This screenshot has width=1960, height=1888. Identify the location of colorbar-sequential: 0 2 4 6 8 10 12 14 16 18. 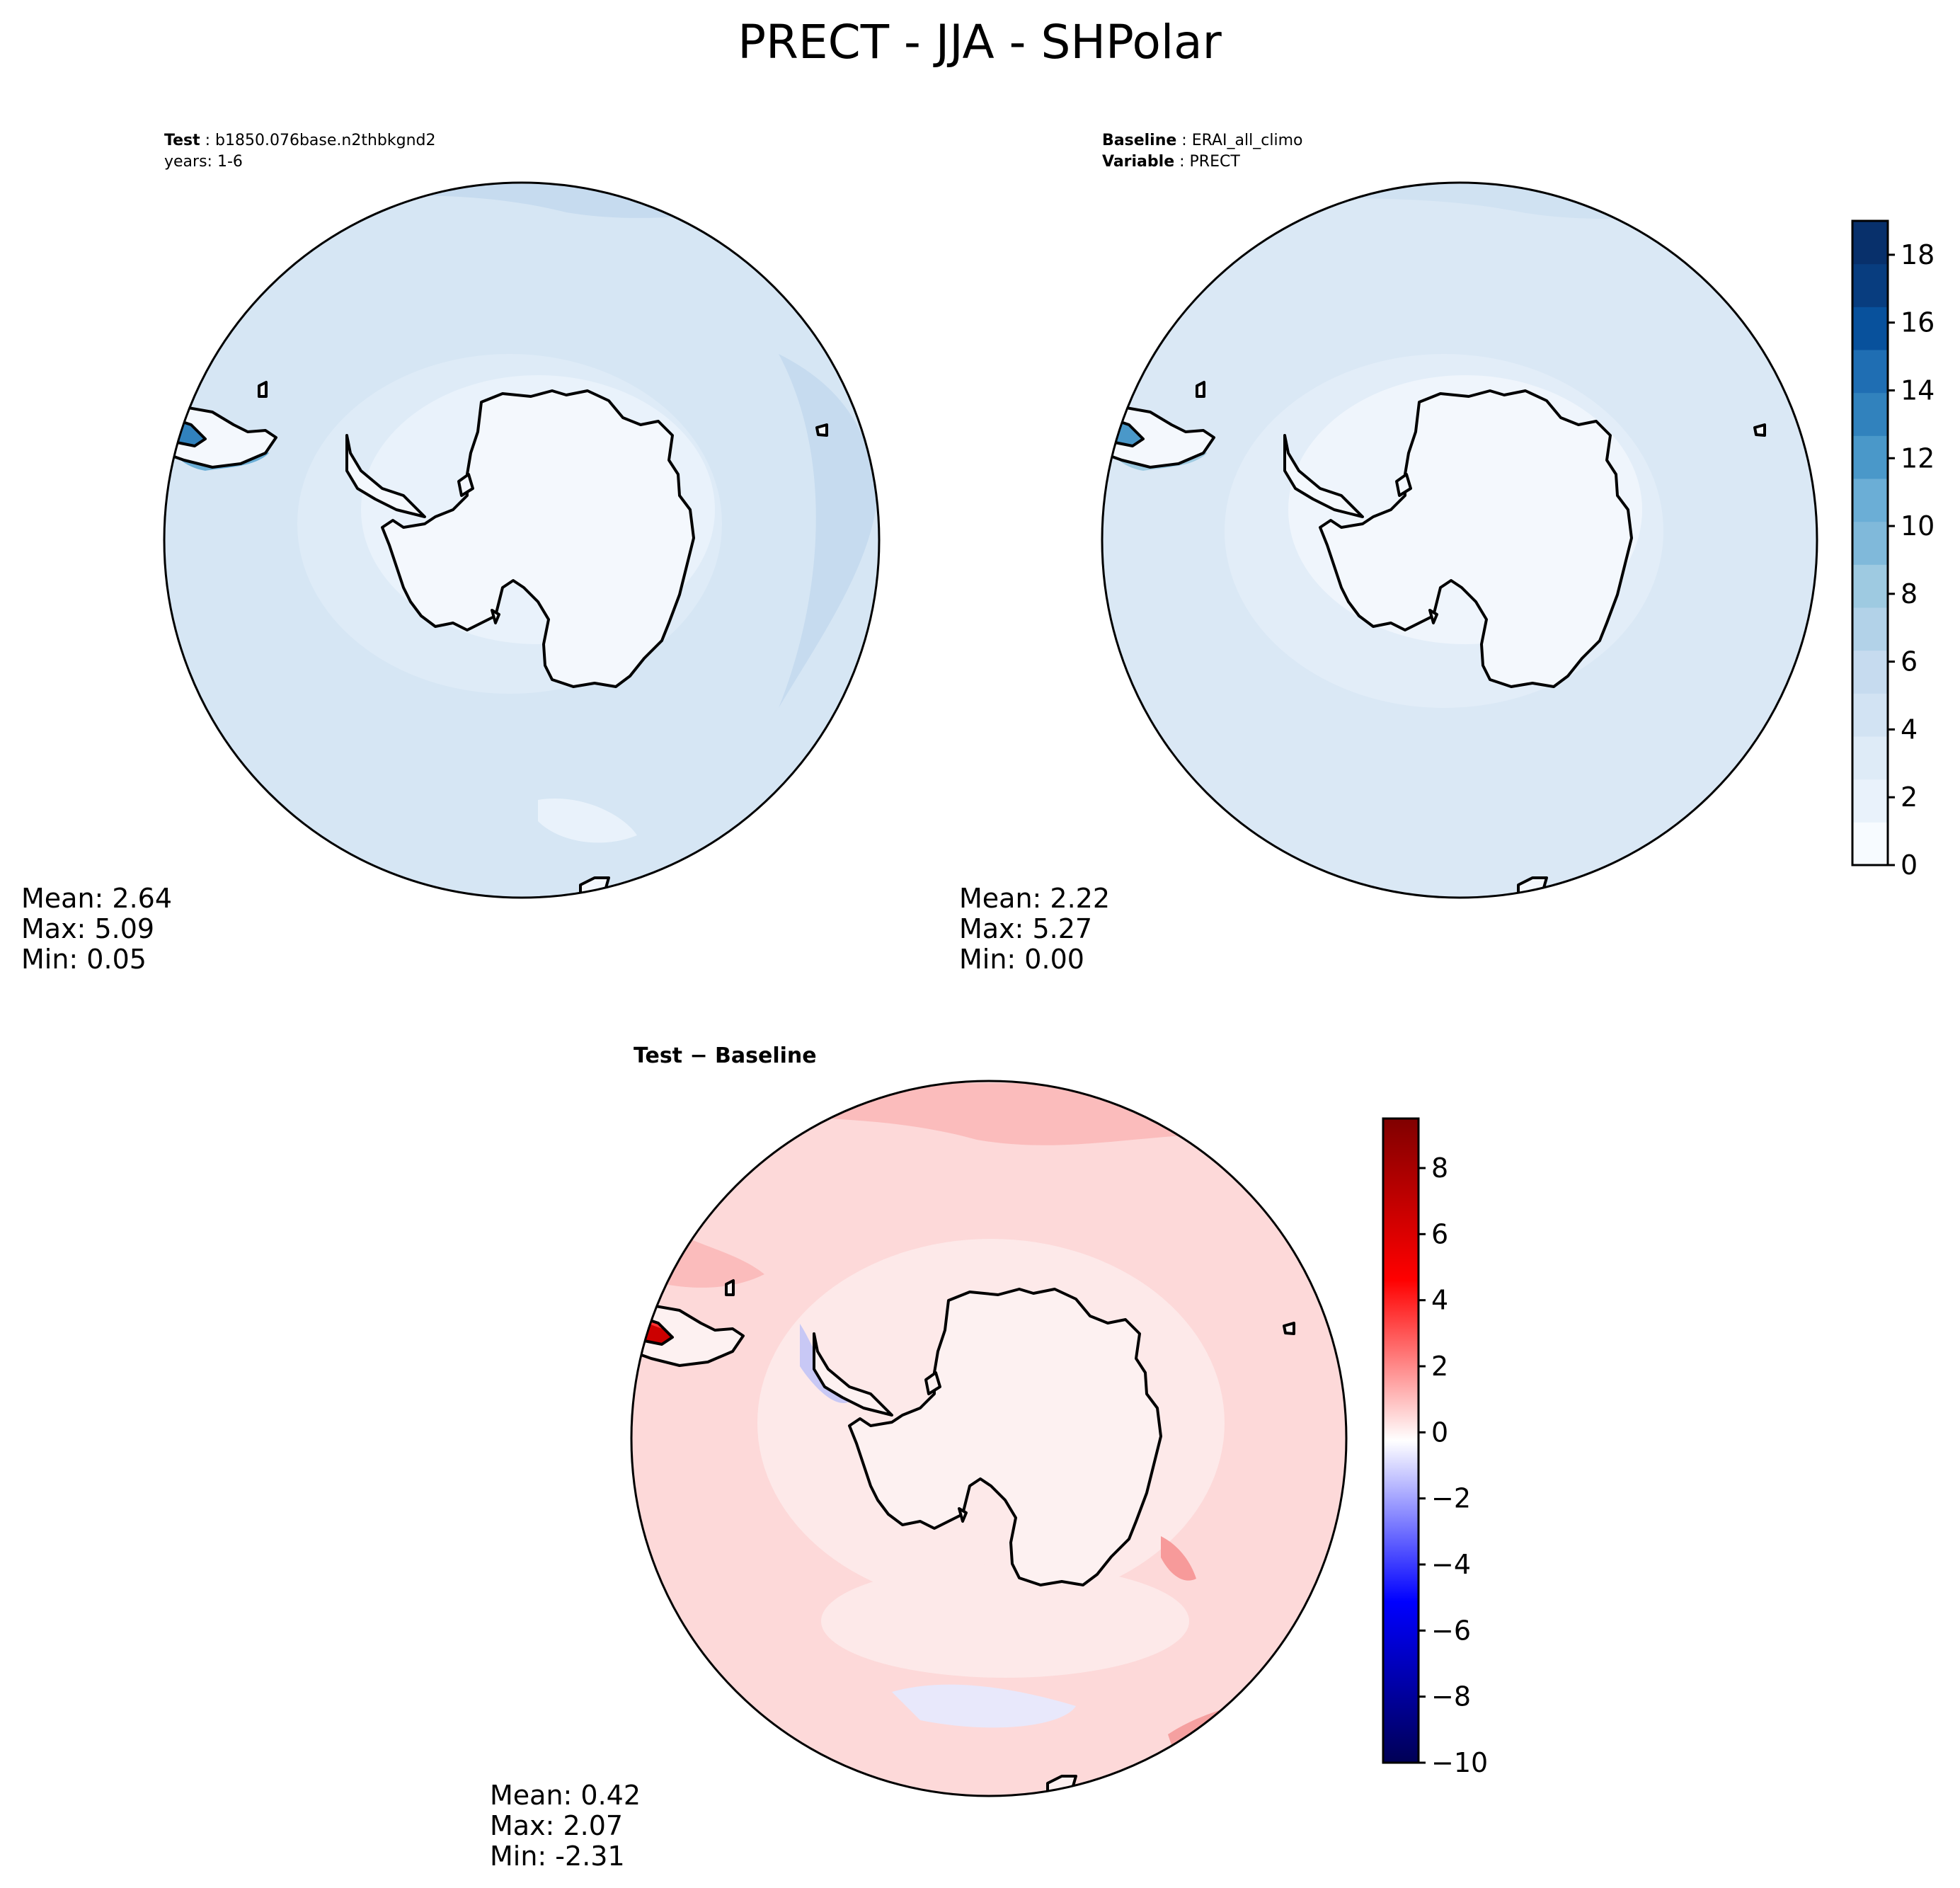
(1893, 550).